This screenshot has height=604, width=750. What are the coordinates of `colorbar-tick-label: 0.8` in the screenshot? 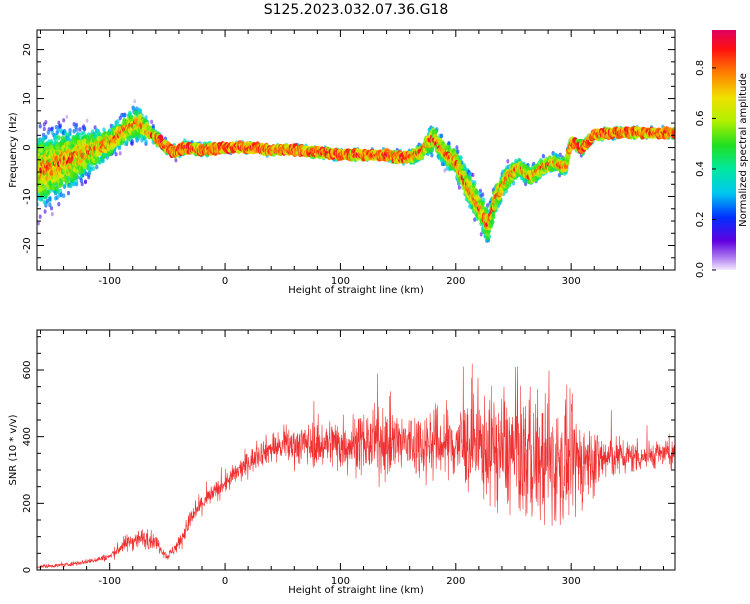 It's located at (700, 68).